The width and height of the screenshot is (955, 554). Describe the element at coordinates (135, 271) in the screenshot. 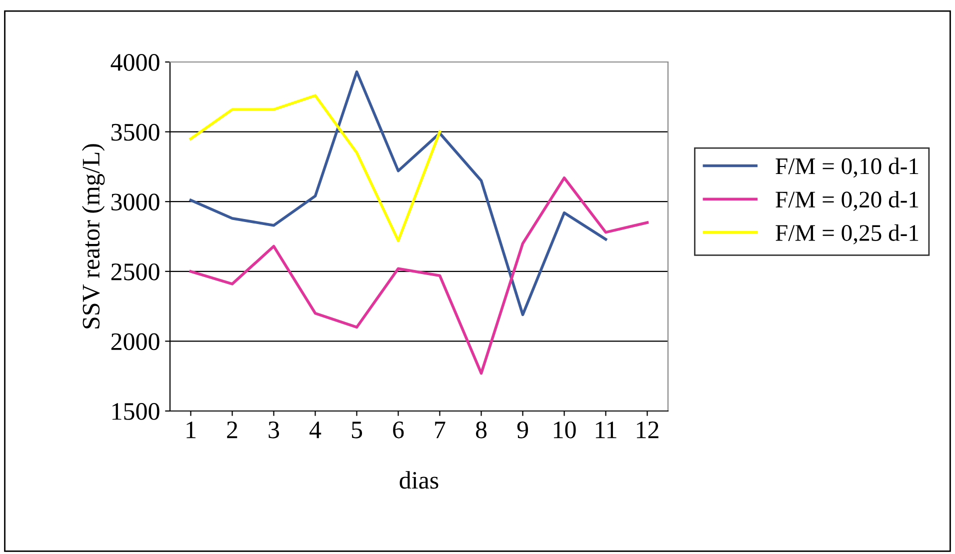

I see `y-tick-label: 2500` at that location.